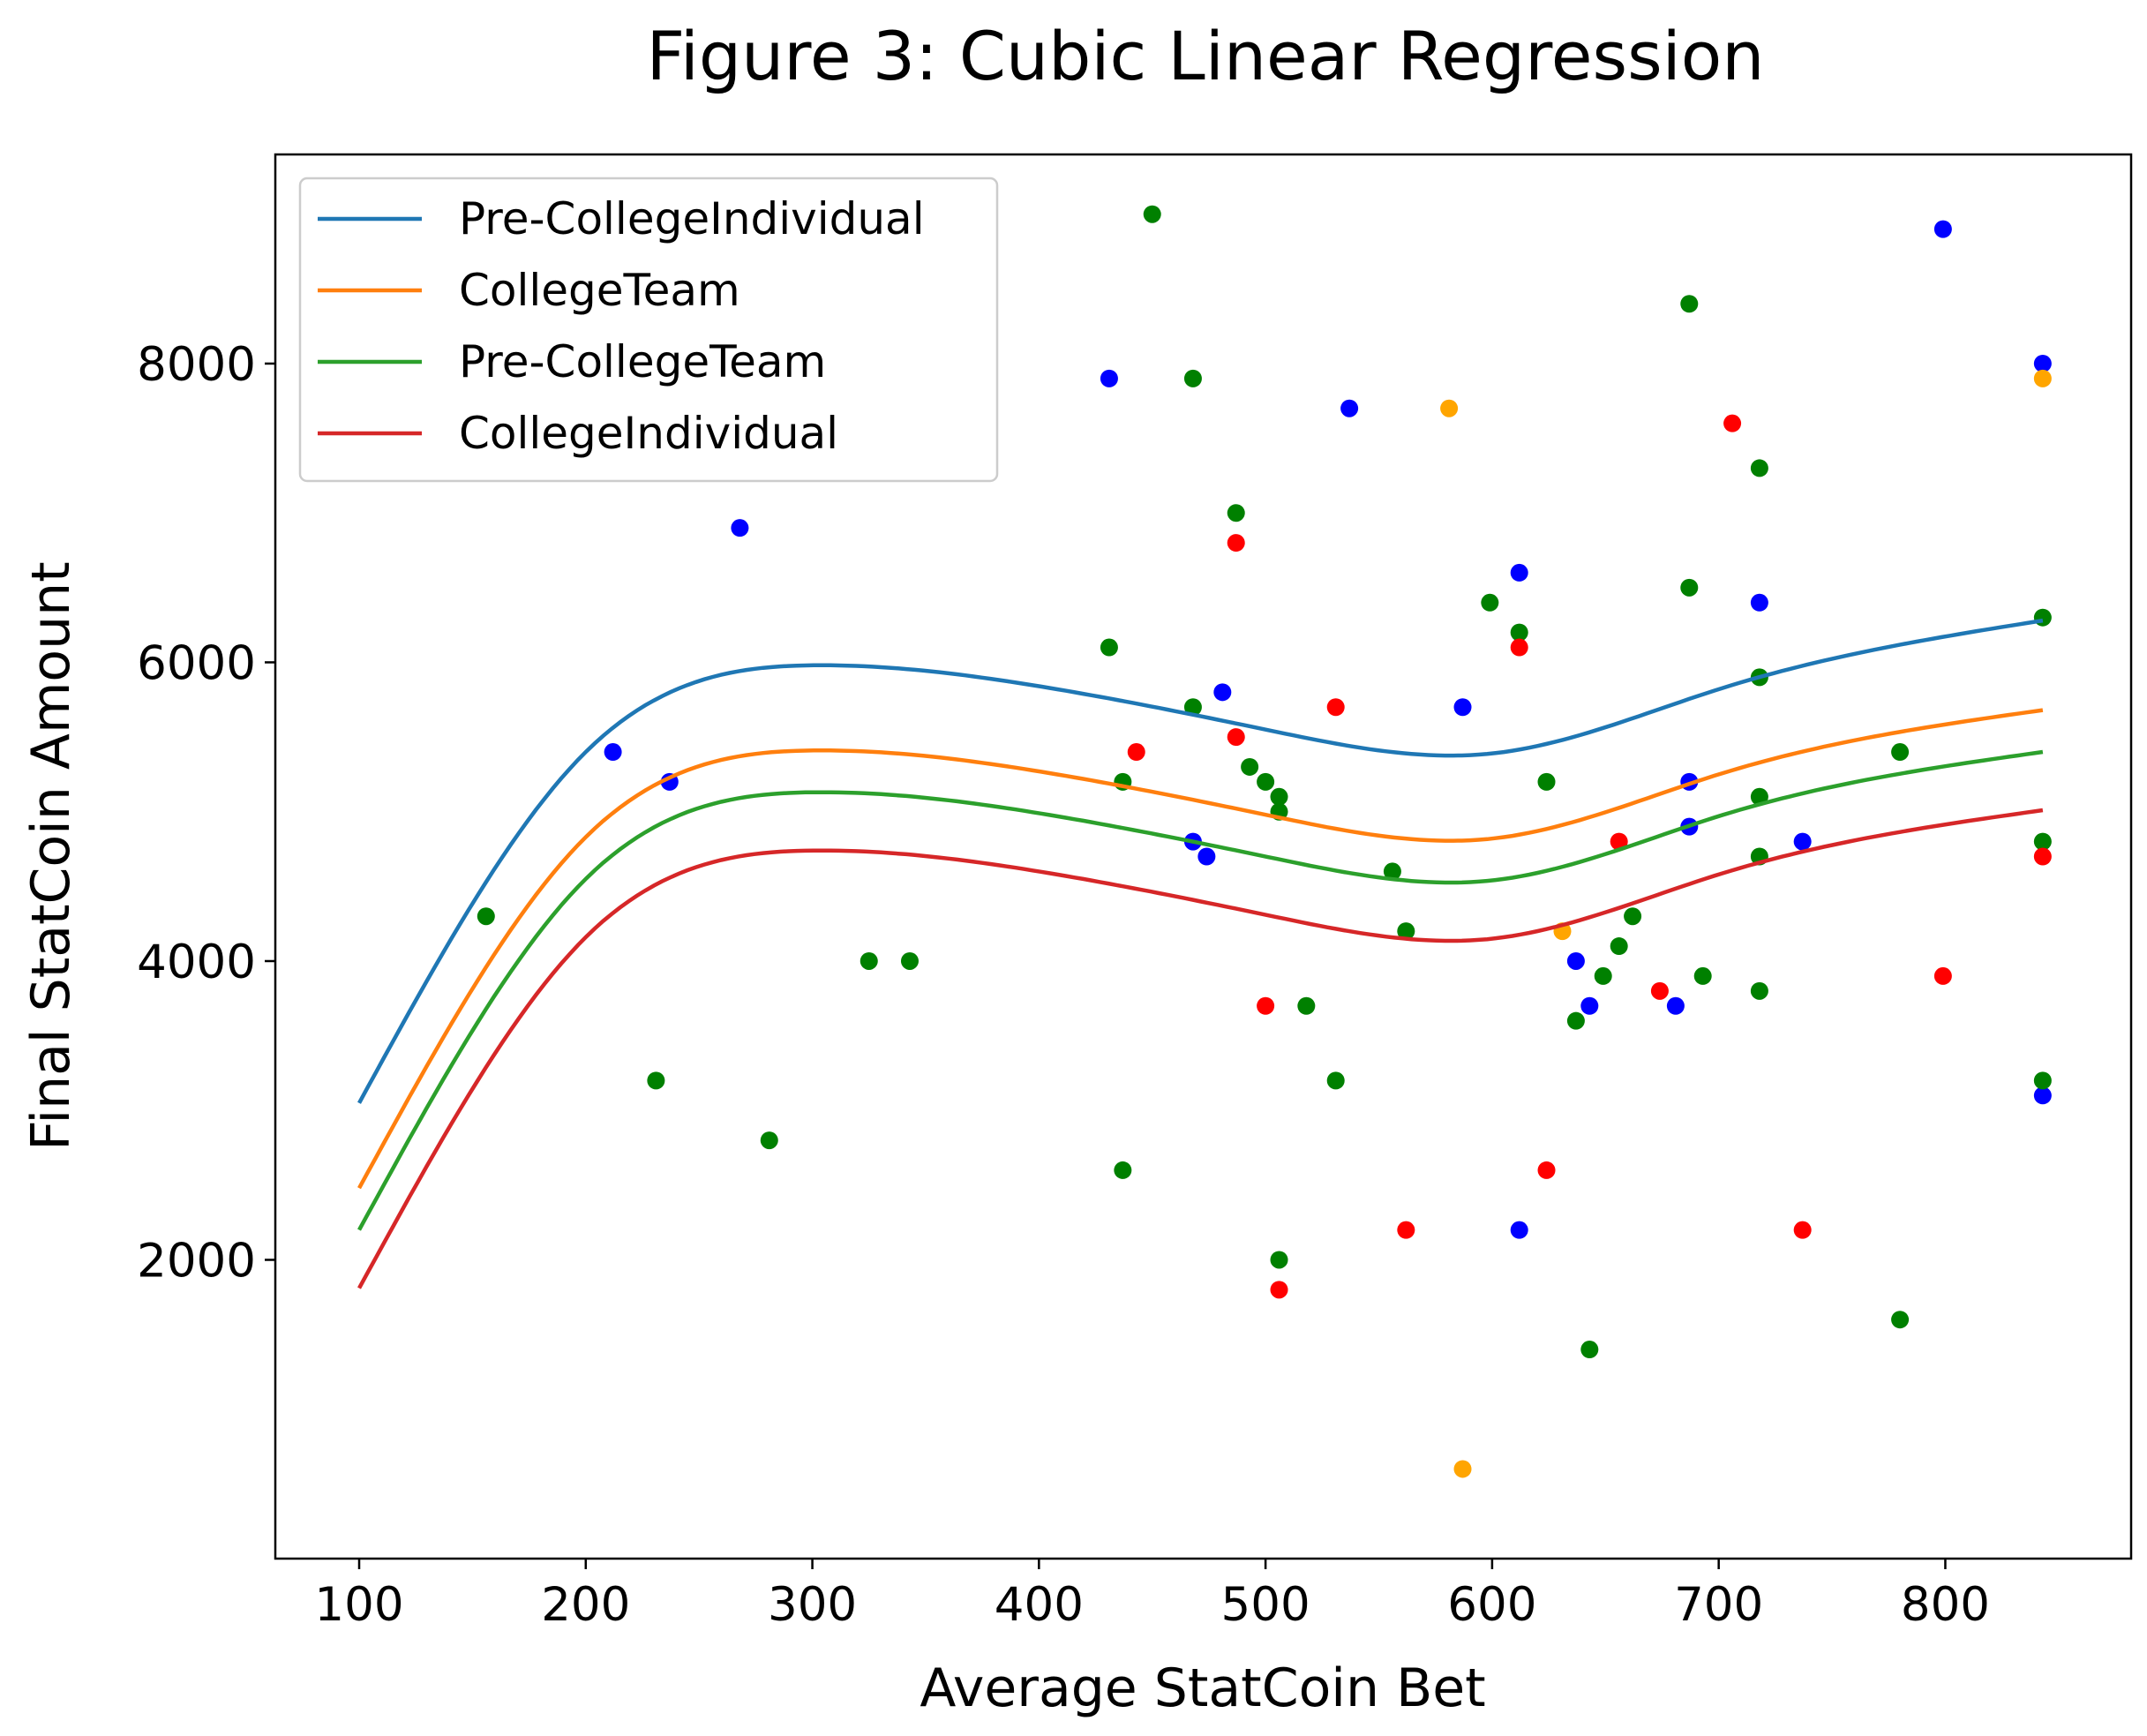  I want to click on legend-label: CollegeTeam, so click(599, 290).